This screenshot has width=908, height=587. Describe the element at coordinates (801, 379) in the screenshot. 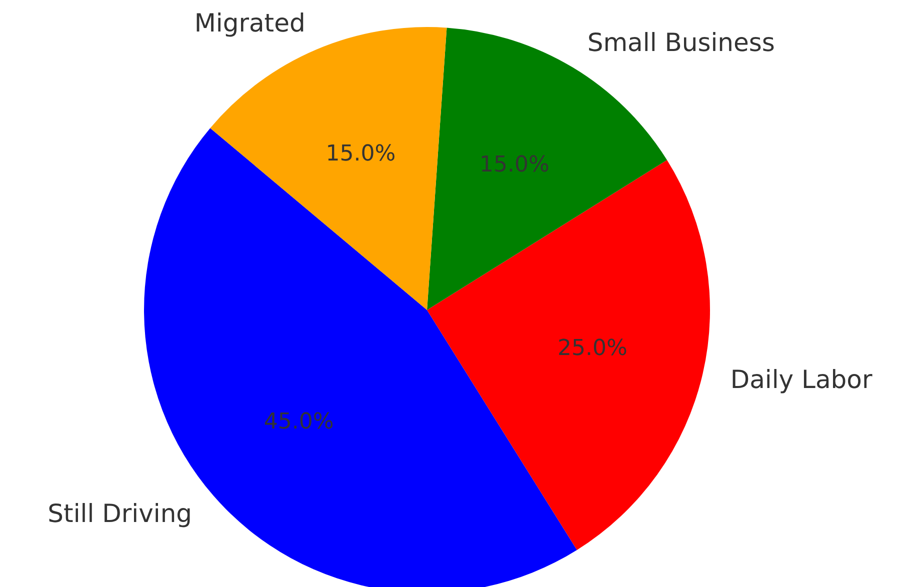

I see `slice-label: Daily Labor` at that location.